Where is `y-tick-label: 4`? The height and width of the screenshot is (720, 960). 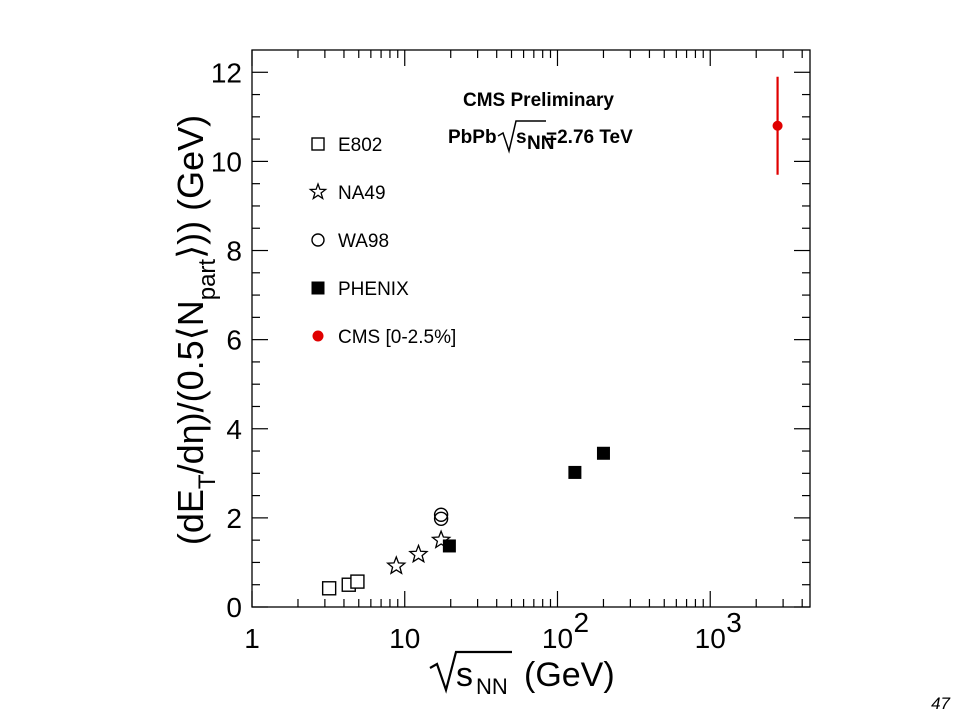 y-tick-label: 4 is located at coordinates (234, 429).